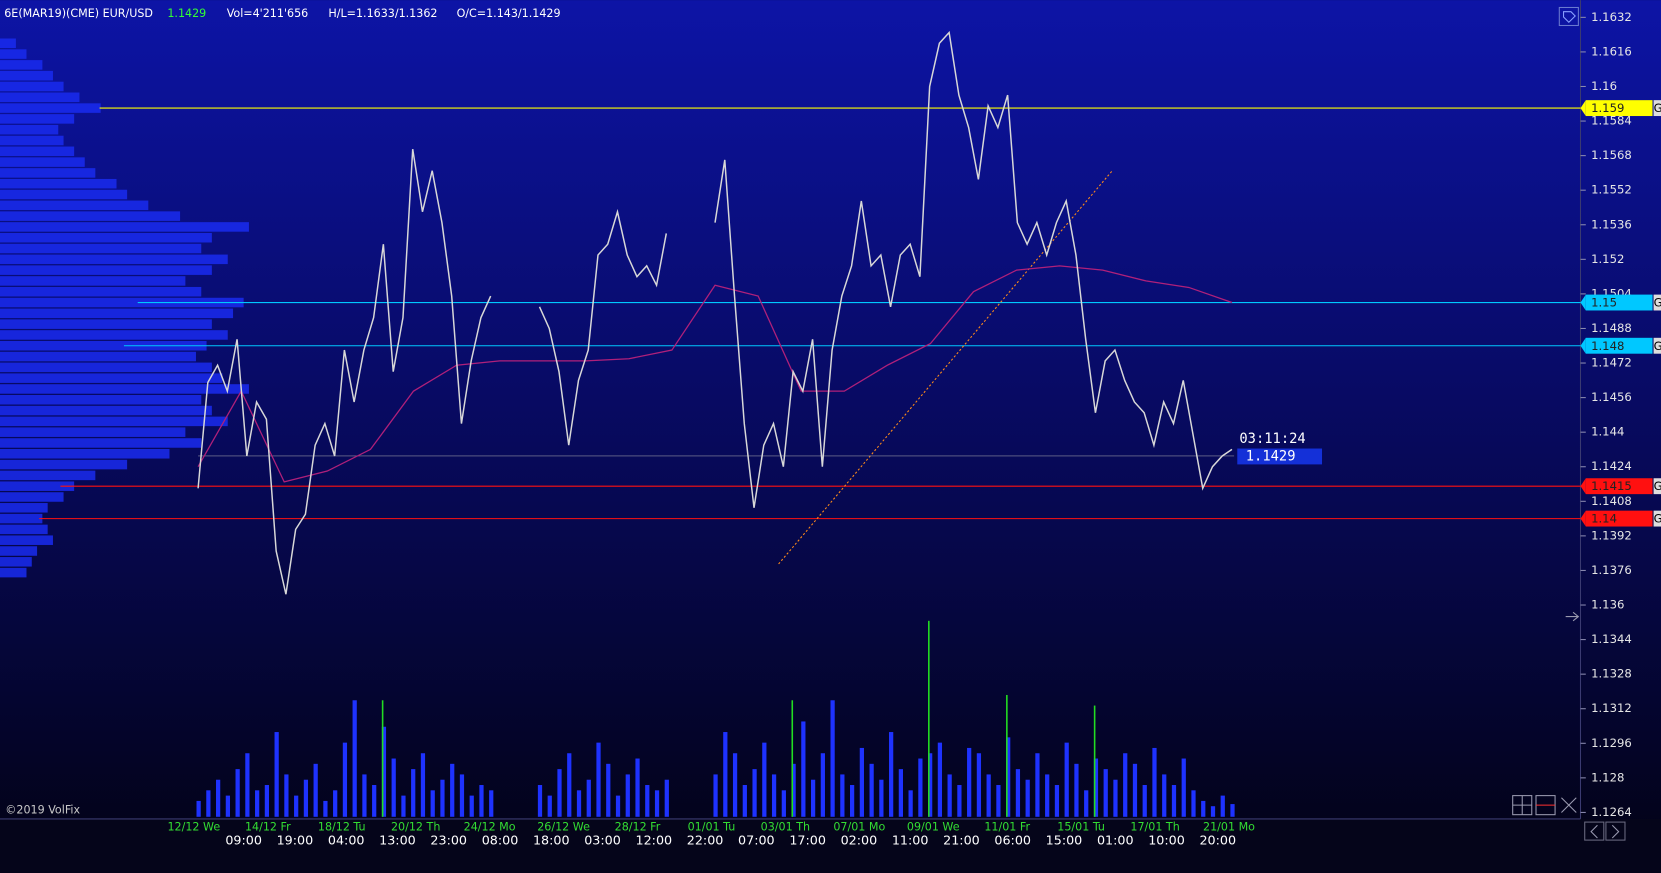 This screenshot has width=1661, height=873. What do you see at coordinates (1007, 826) in the screenshot?
I see `date-label: 11/01 Fr` at bounding box center [1007, 826].